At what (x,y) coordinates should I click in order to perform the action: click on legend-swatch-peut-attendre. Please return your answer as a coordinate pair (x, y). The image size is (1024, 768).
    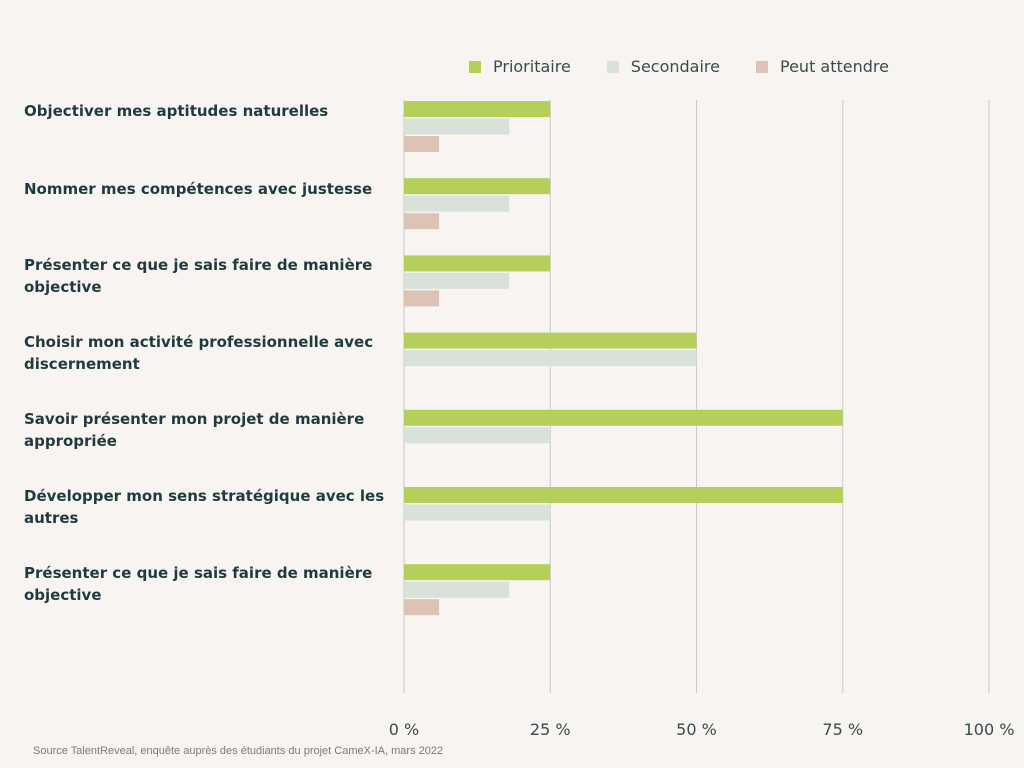
    Looking at the image, I should click on (762, 66).